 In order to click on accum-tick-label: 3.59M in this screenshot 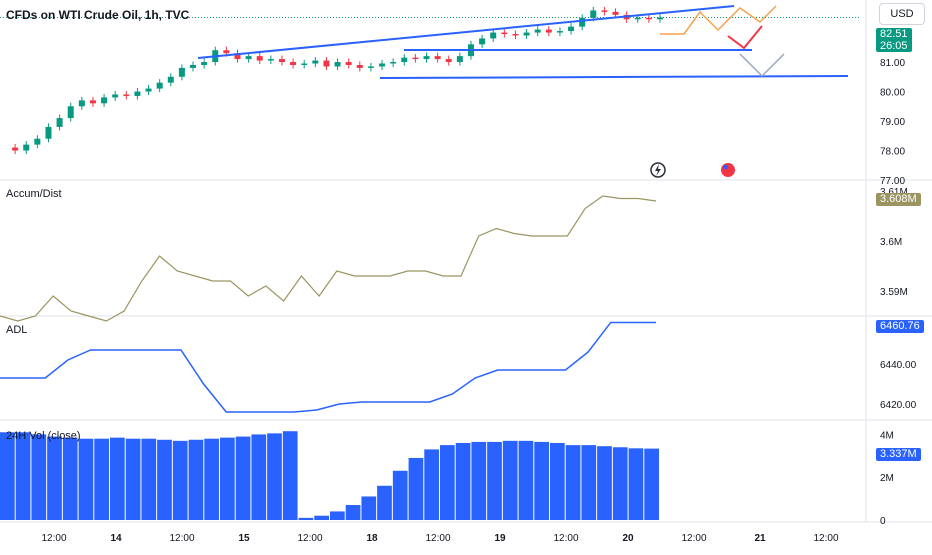, I will do `click(894, 292)`.